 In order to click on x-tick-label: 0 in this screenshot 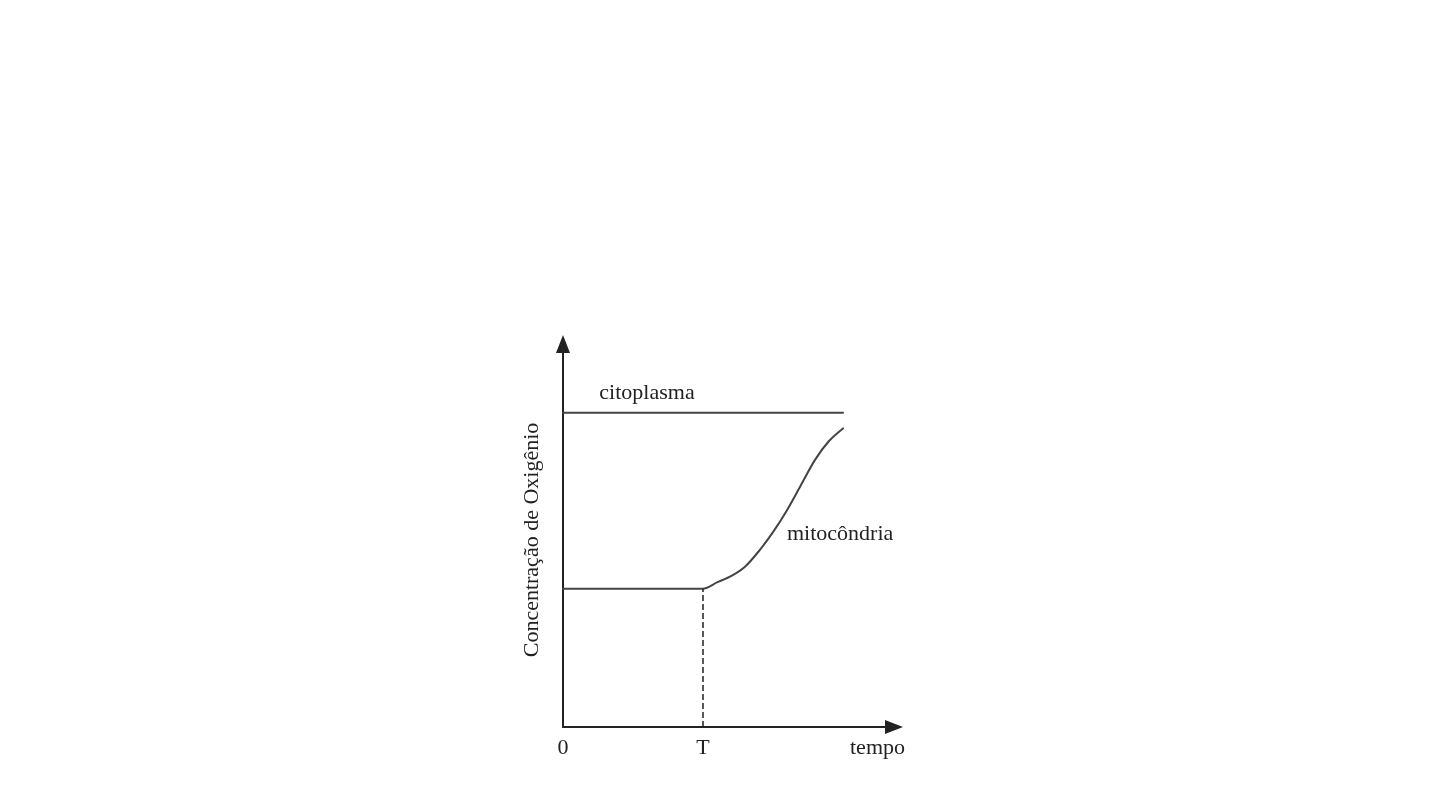, I will do `click(563, 746)`.